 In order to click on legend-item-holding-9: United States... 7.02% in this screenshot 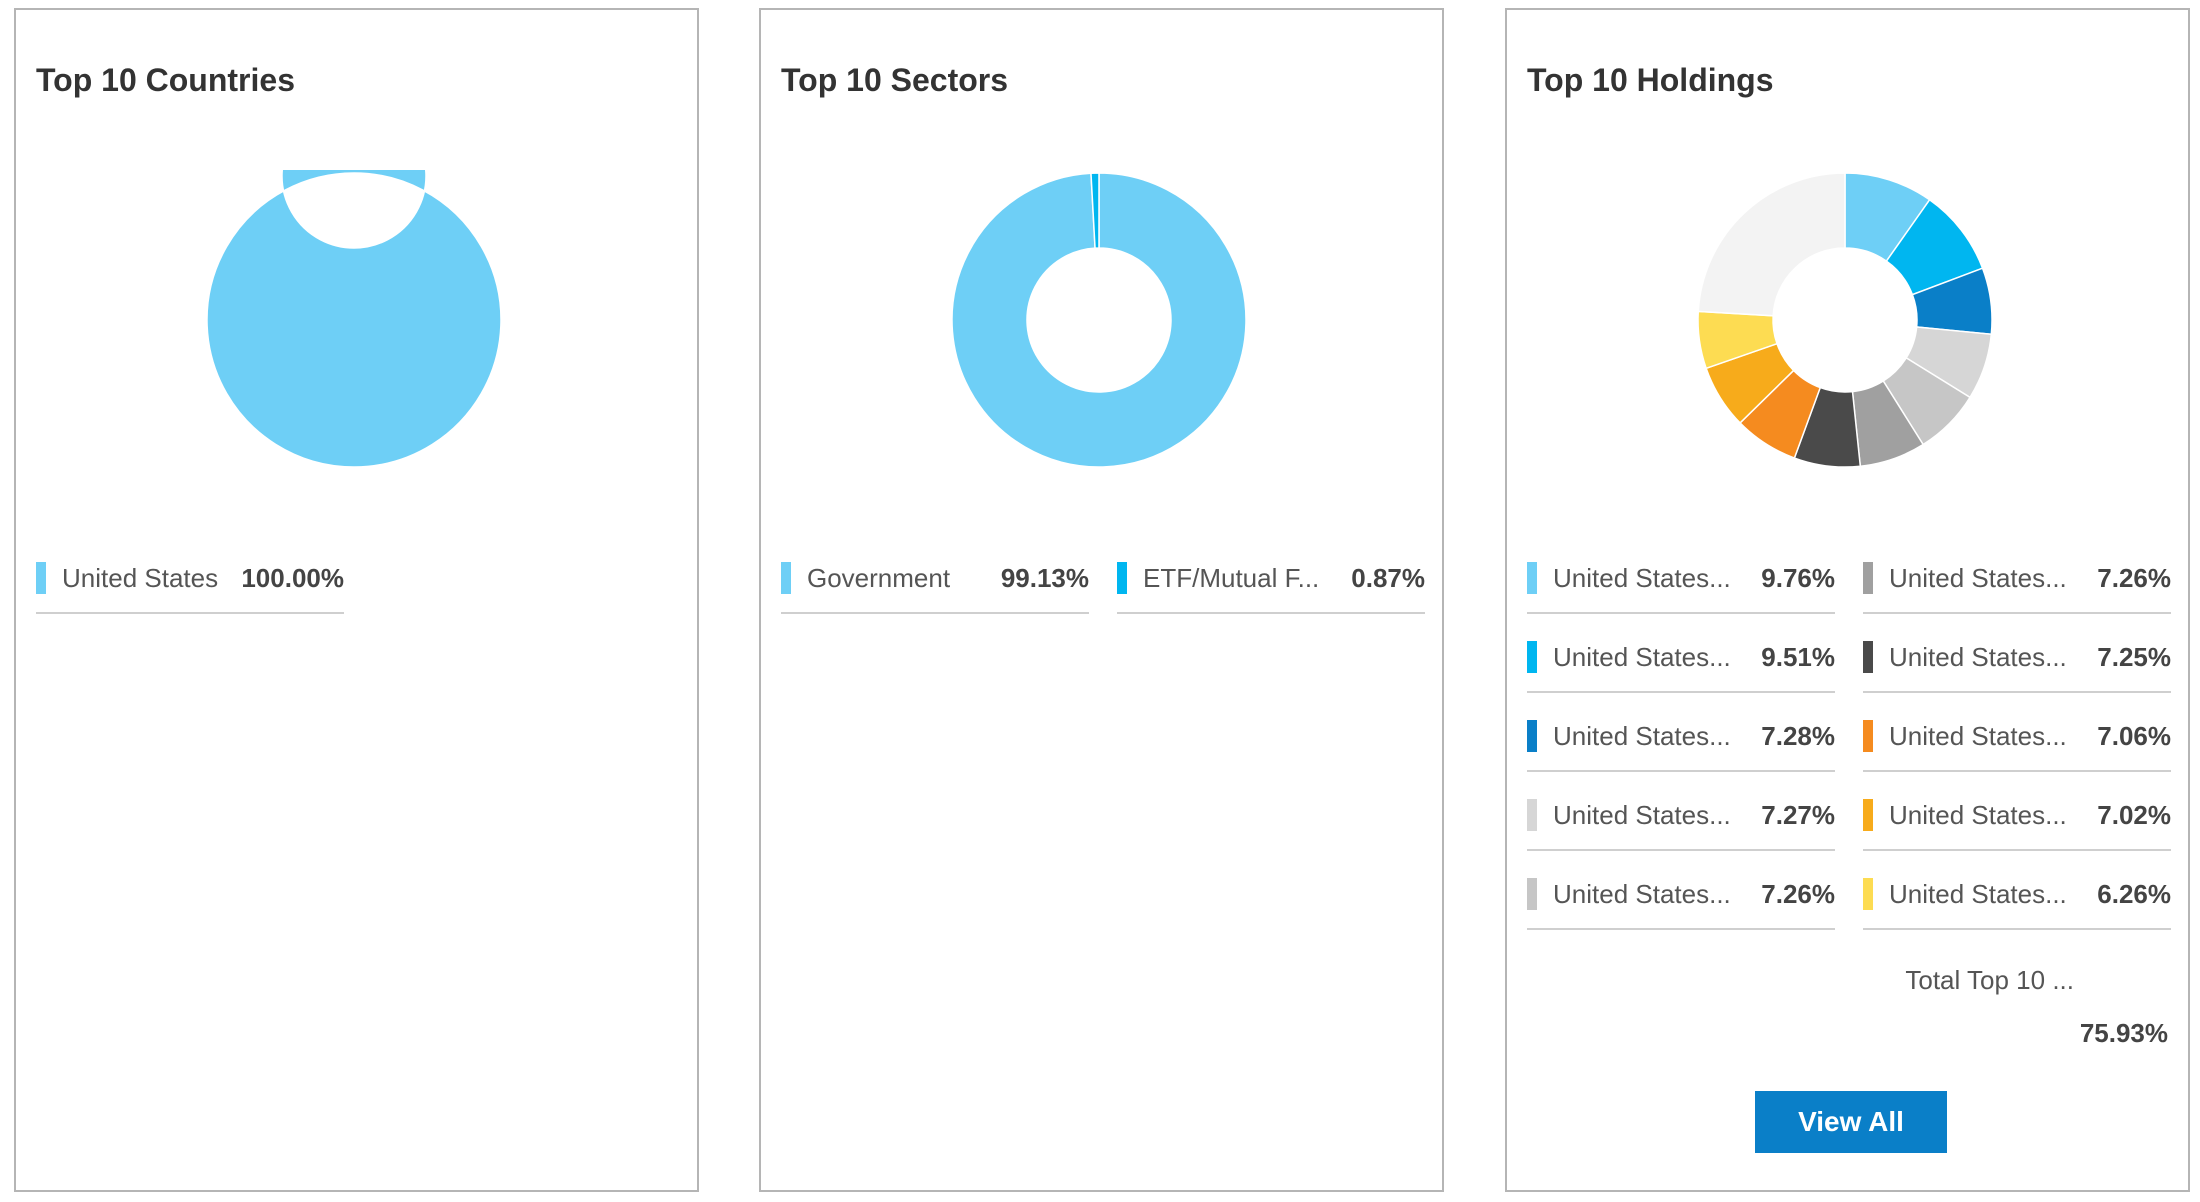, I will do `click(2017, 824)`.